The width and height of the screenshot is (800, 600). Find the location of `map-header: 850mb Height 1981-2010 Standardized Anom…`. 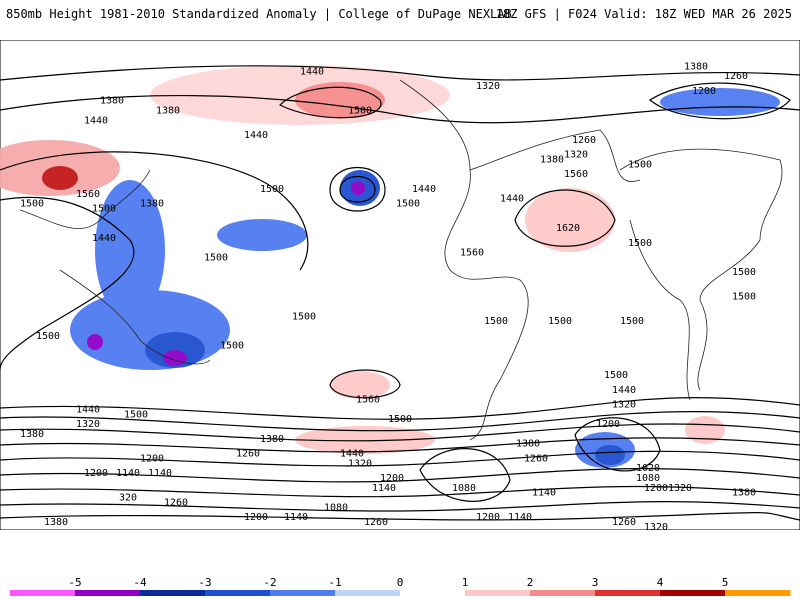

map-header: 850mb Height 1981-2010 Standardized Anom… is located at coordinates (400, 14).